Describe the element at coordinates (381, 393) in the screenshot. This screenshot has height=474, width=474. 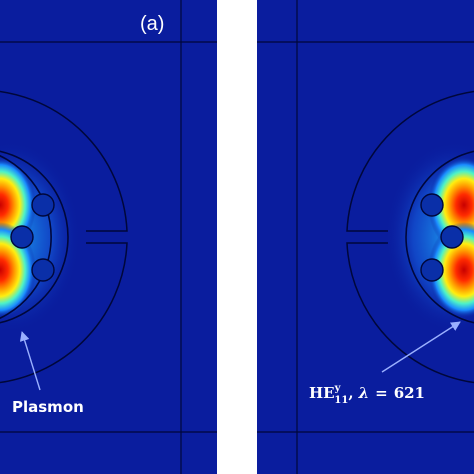
I see `equals-sign: =` at that location.